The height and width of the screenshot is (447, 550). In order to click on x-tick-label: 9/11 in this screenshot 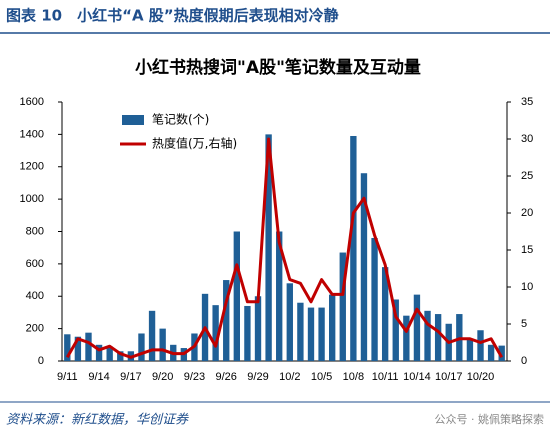, I will do `click(67, 377)`.